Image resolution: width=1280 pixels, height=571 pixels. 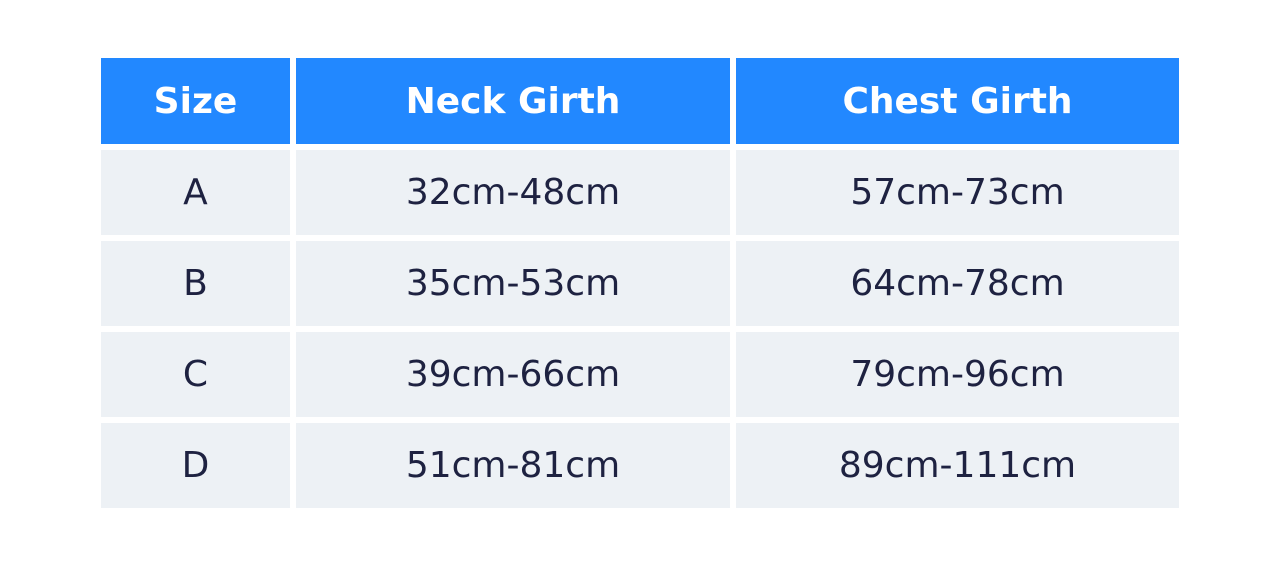 I want to click on header-neck-girth: Neck Girth, so click(x=513, y=101).